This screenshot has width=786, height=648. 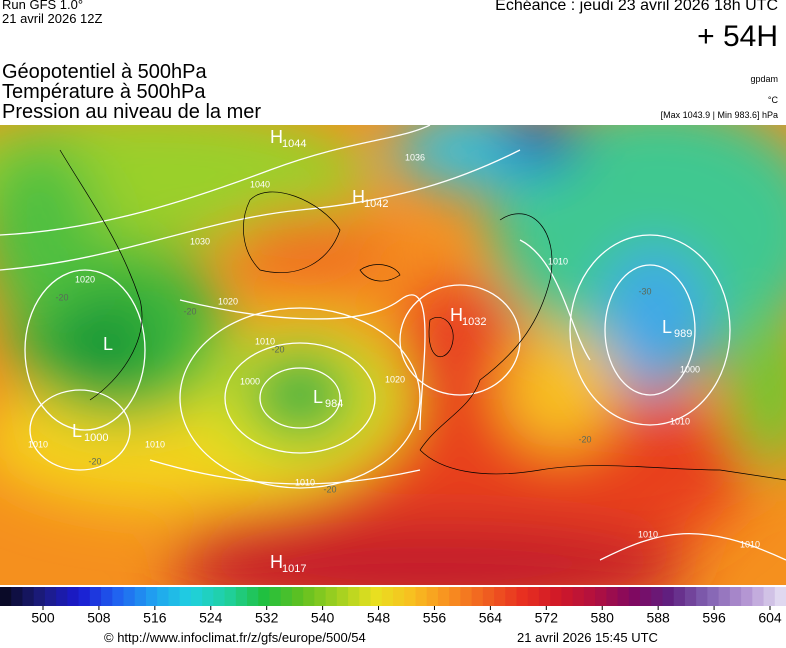 What do you see at coordinates (491, 618) in the screenshot?
I see `colorbar-label: 564` at bounding box center [491, 618].